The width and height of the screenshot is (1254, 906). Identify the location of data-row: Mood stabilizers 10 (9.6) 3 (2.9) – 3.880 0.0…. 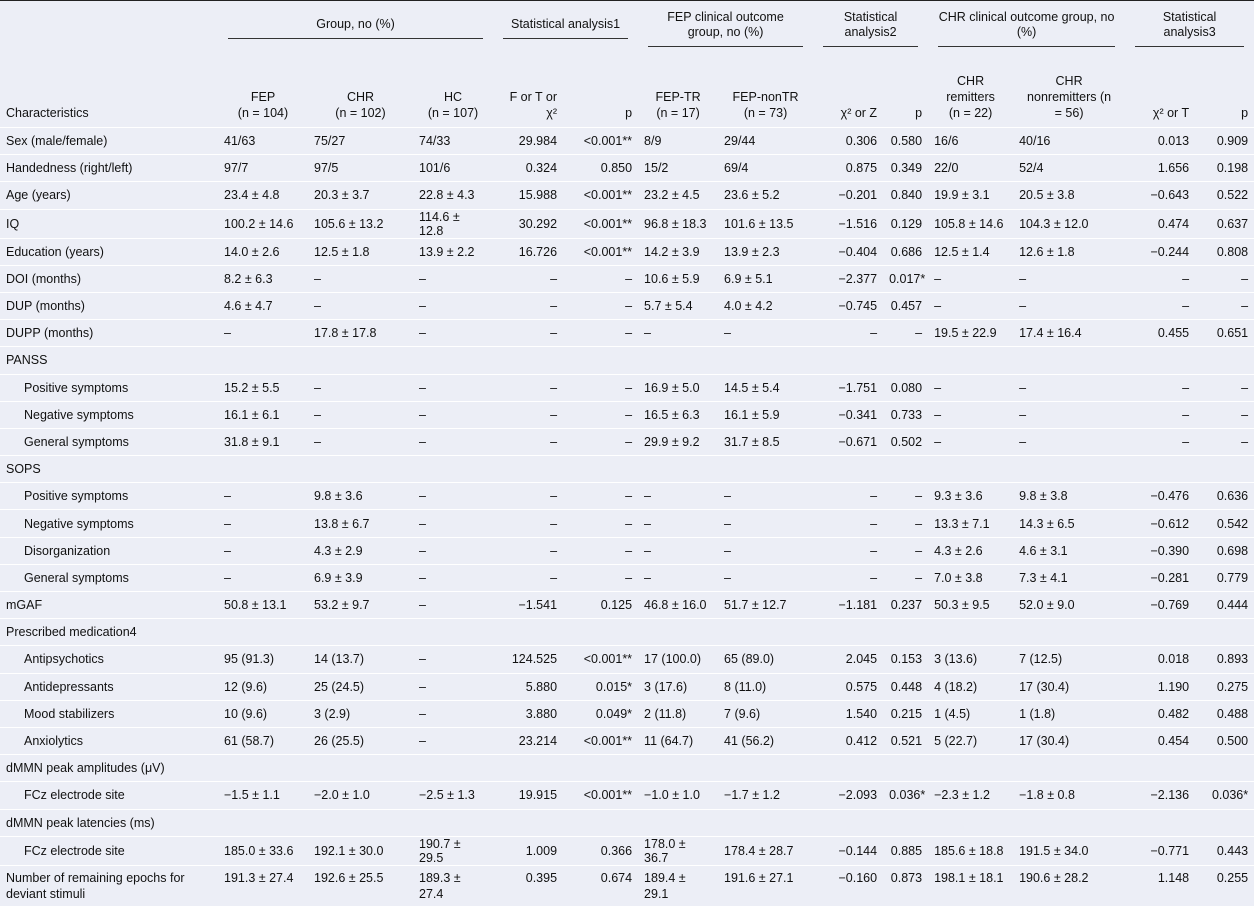
(627, 713).